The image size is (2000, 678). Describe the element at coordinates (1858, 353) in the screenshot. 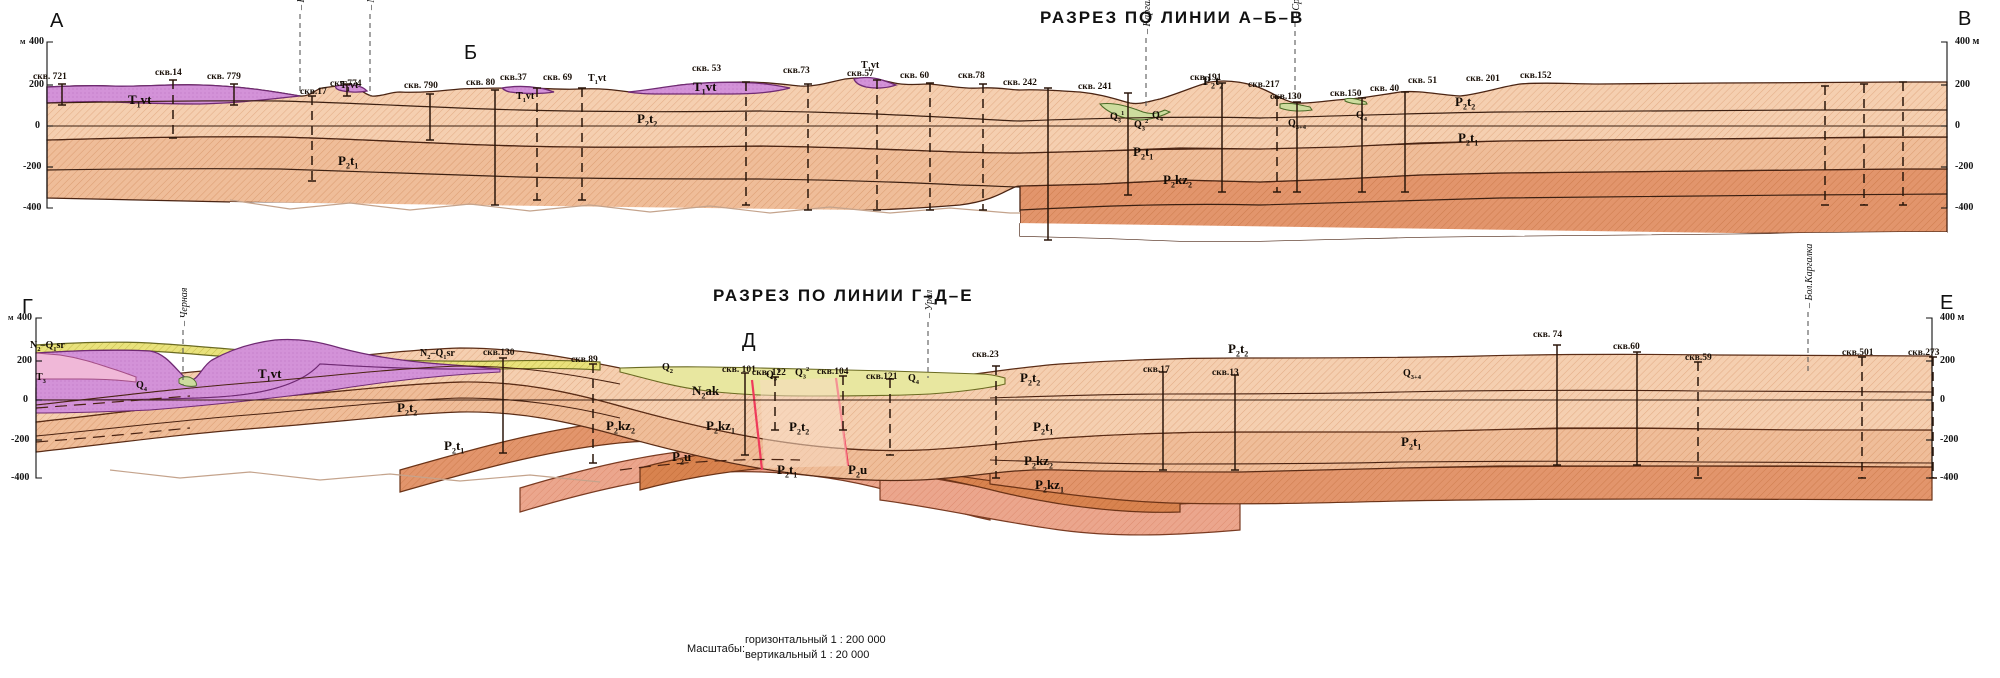

I see `bottom-well-label-12: скв.501` at that location.